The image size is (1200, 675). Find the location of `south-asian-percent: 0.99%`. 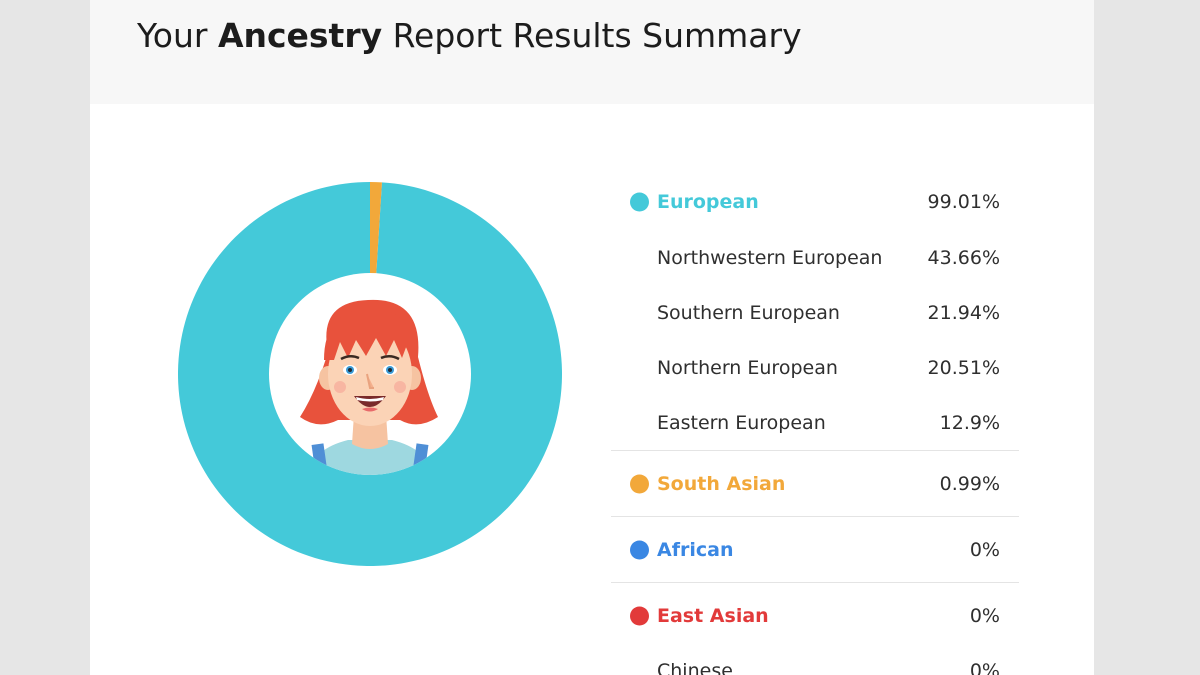

south-asian-percent: 0.99% is located at coordinates (969, 483).